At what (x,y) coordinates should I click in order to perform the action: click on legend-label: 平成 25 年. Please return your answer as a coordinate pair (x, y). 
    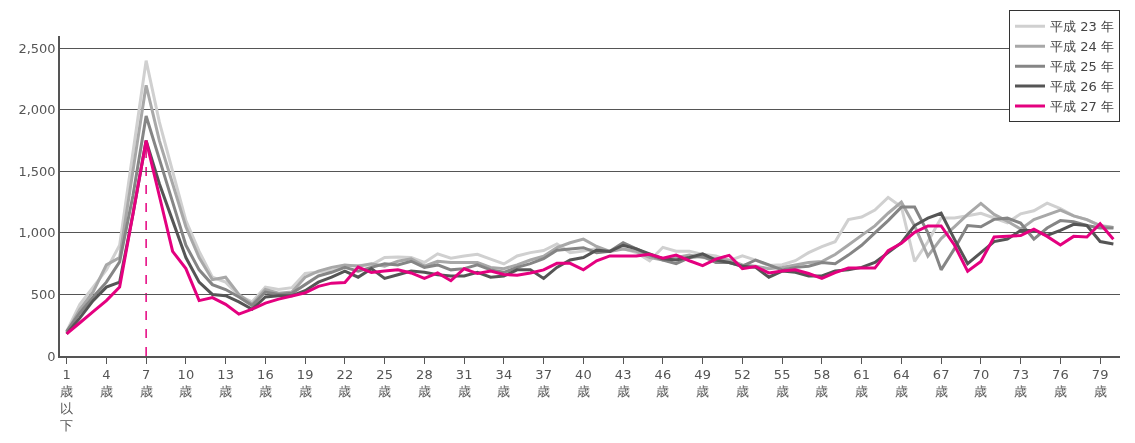
    Looking at the image, I should click on (1082, 67).